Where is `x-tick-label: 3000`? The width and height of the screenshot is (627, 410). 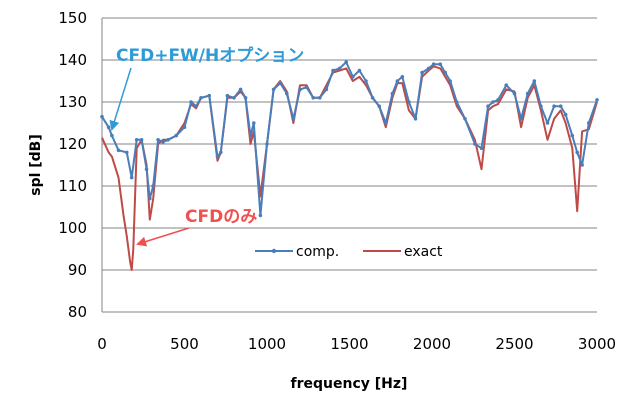 x-tick-label: 3000 is located at coordinates (597, 344).